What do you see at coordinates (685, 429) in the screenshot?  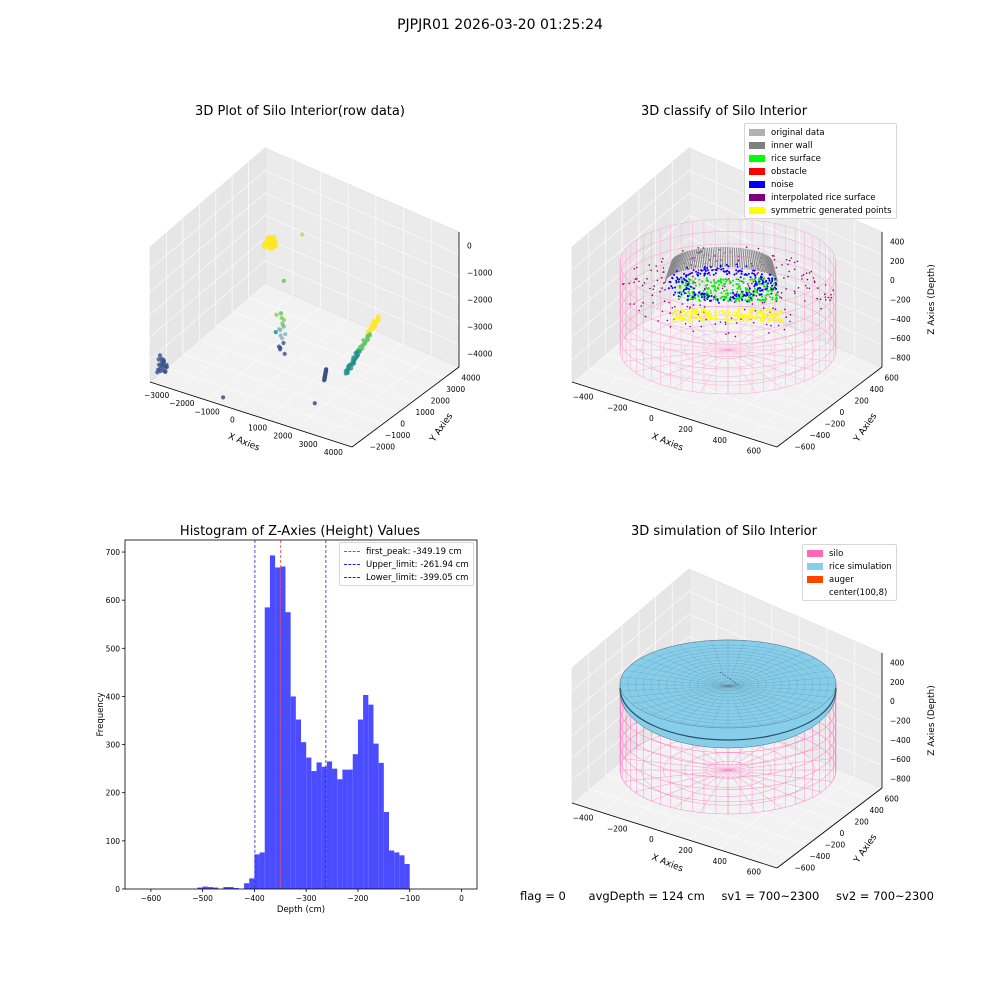 I see `x-tick-label: 200` at bounding box center [685, 429].